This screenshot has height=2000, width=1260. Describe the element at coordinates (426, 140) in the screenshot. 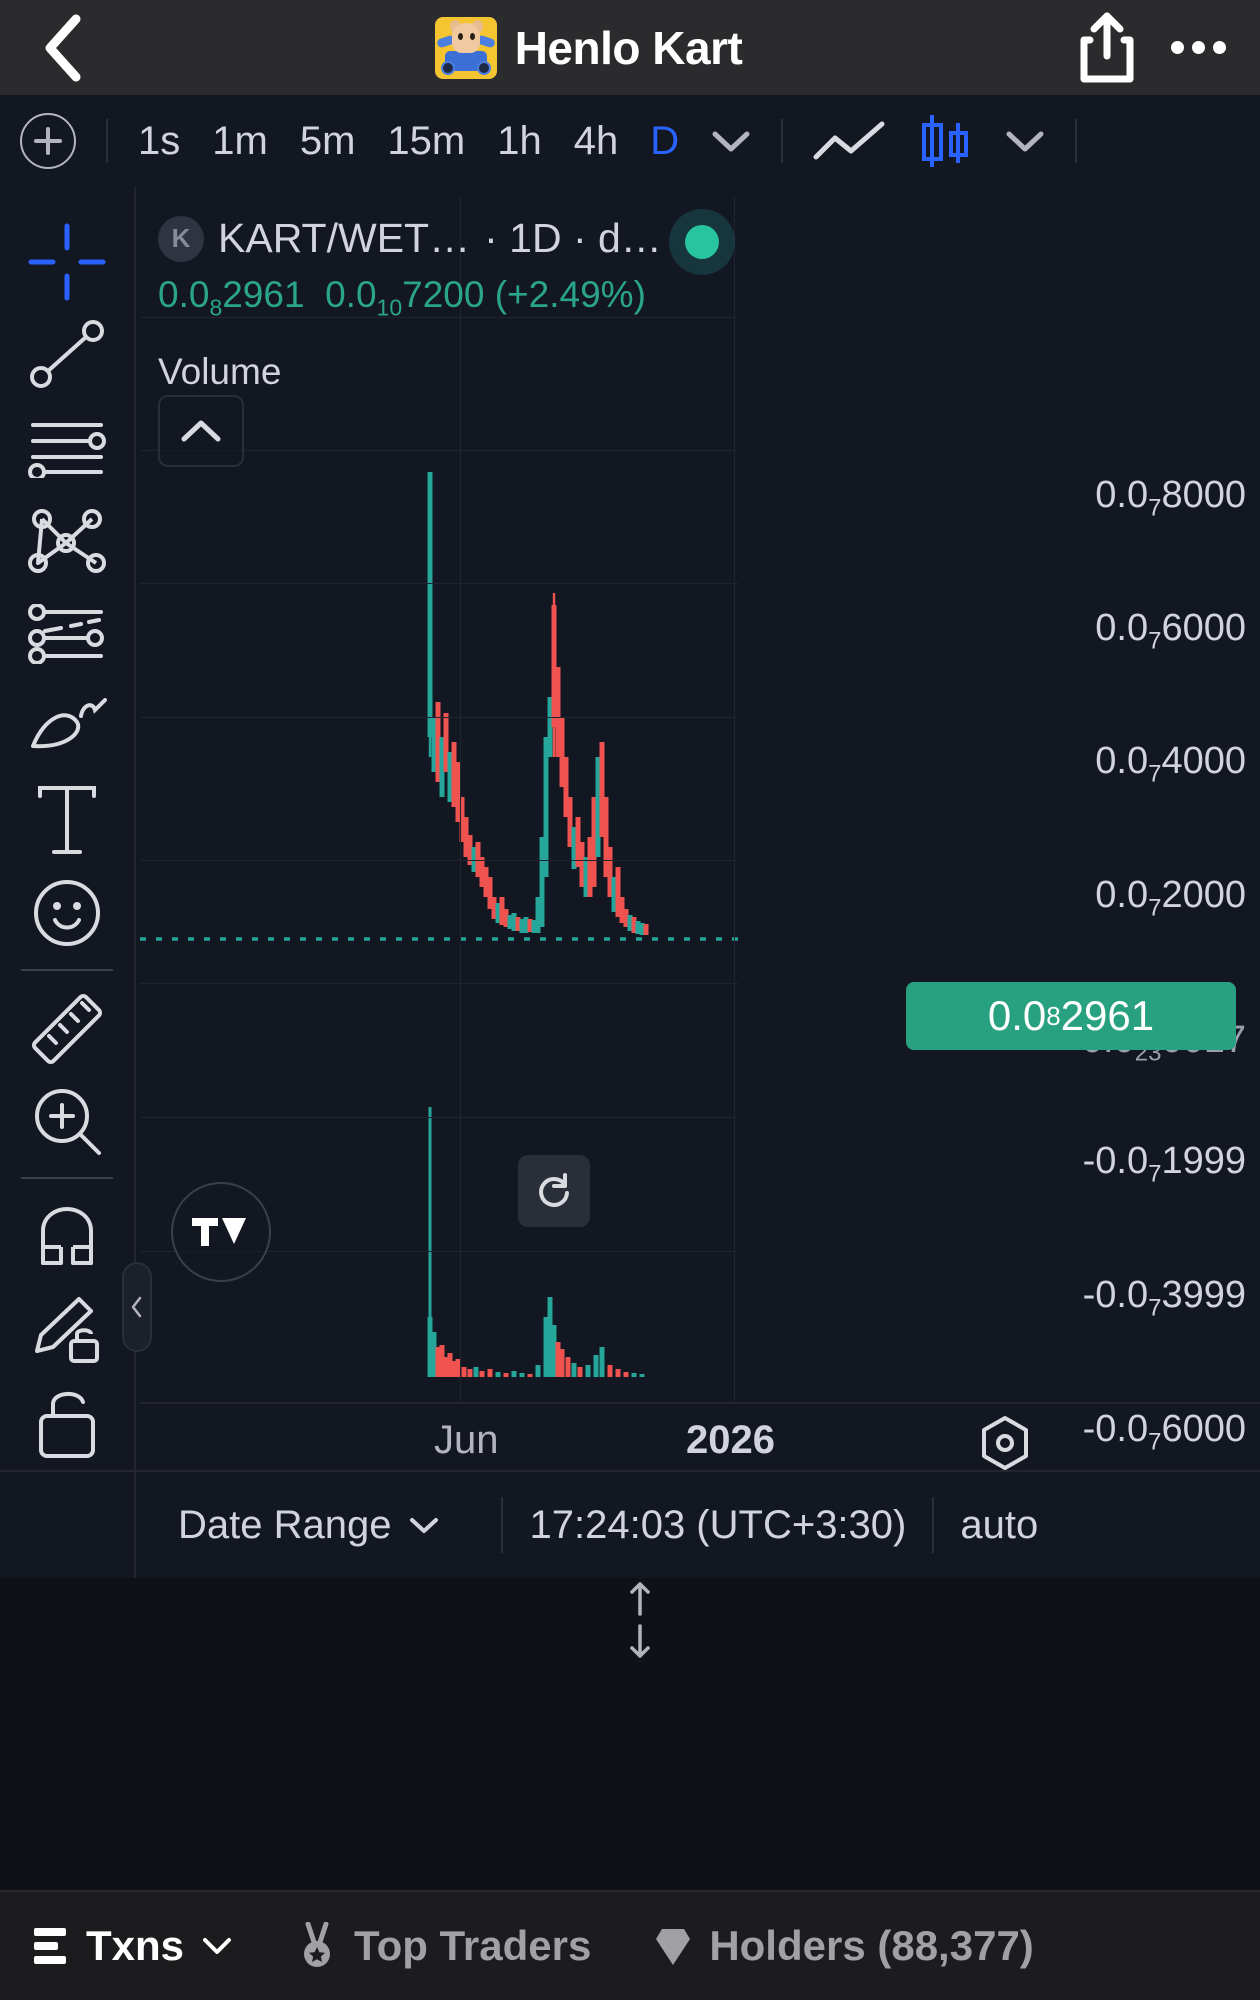

I see `timeframe-15m: 15m` at that location.